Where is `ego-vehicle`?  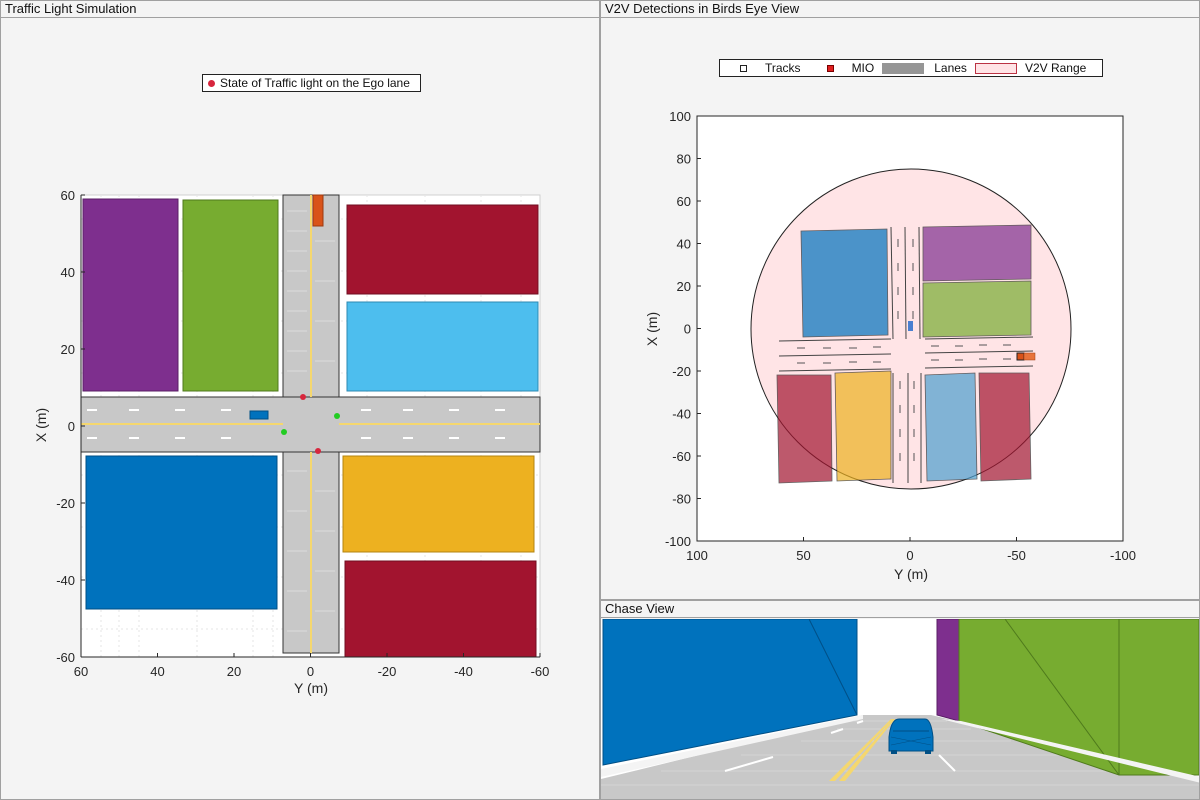
ego-vehicle is located at coordinates (259, 415).